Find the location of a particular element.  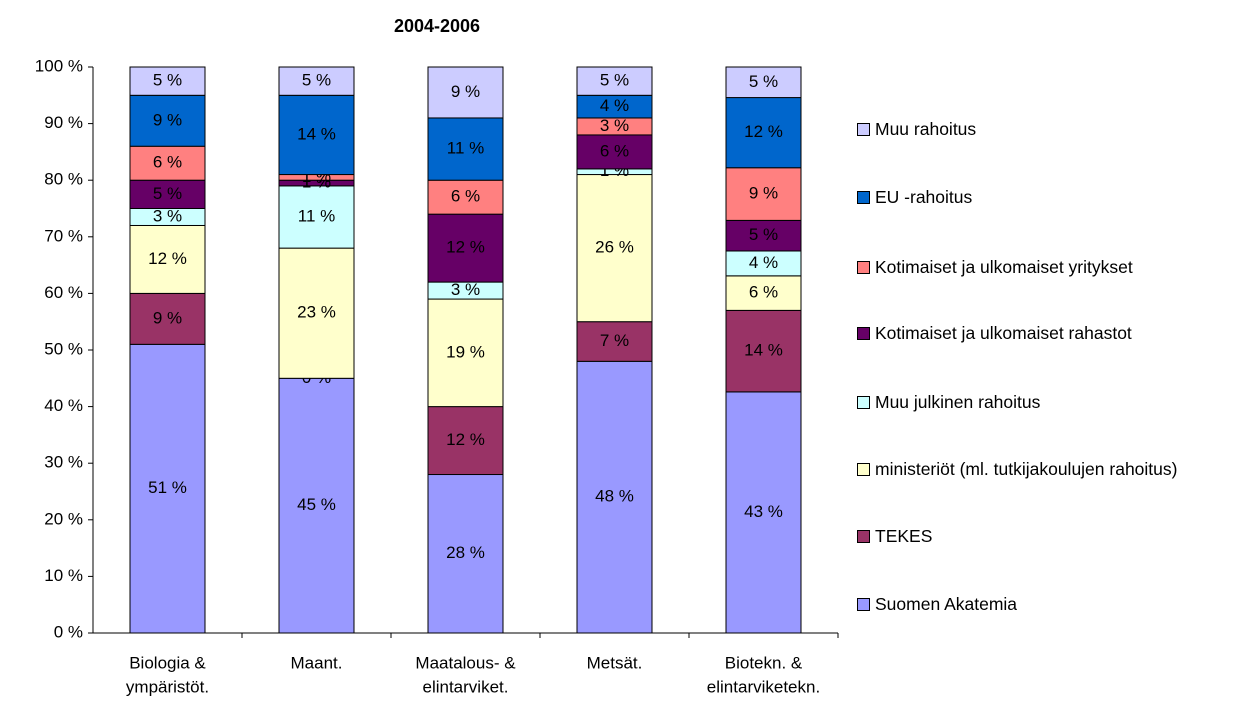

data-label: 26 % is located at coordinates (614, 247).